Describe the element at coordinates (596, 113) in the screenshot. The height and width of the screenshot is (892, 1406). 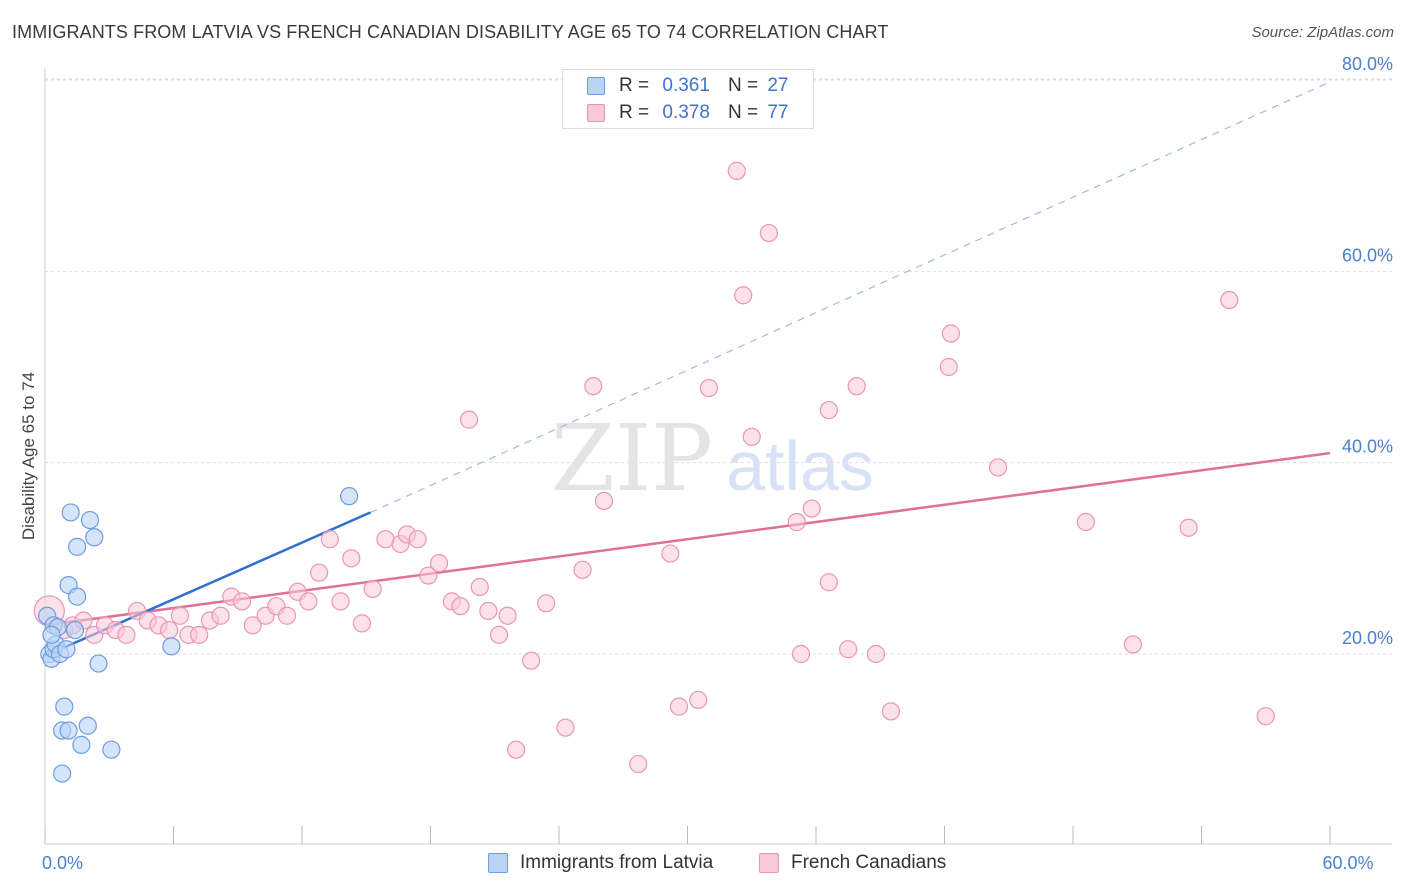
I see `legend-swatch-pink` at that location.